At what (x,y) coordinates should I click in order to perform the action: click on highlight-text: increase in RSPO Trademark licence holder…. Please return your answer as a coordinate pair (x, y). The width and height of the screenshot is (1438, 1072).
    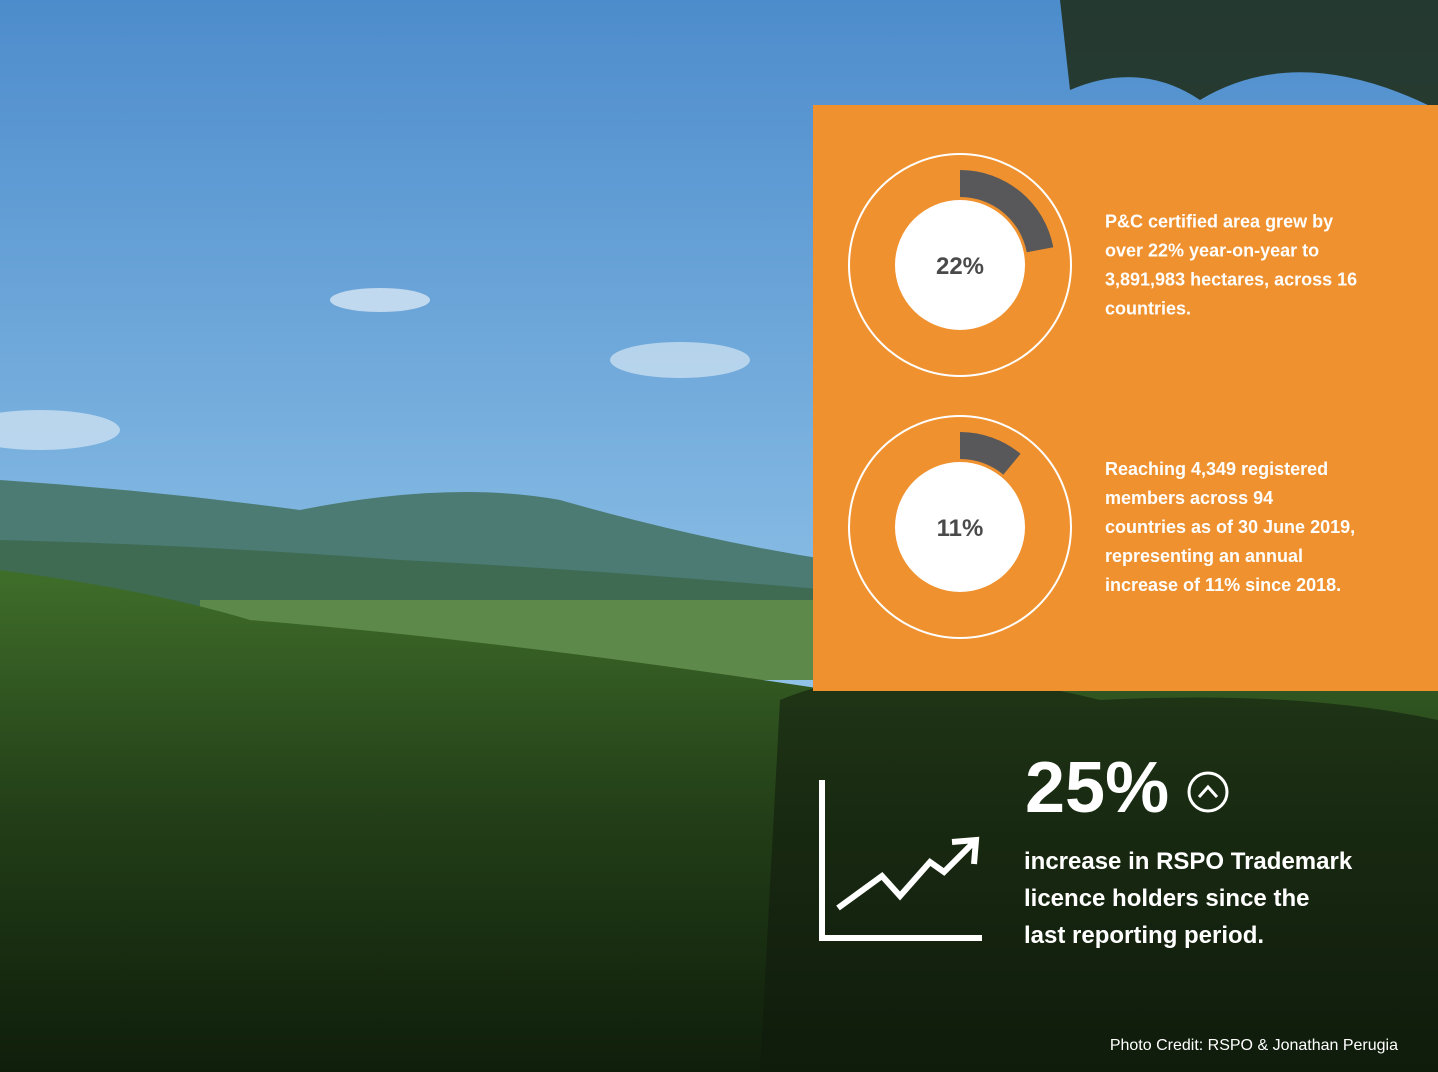
    Looking at the image, I should click on (1188, 898).